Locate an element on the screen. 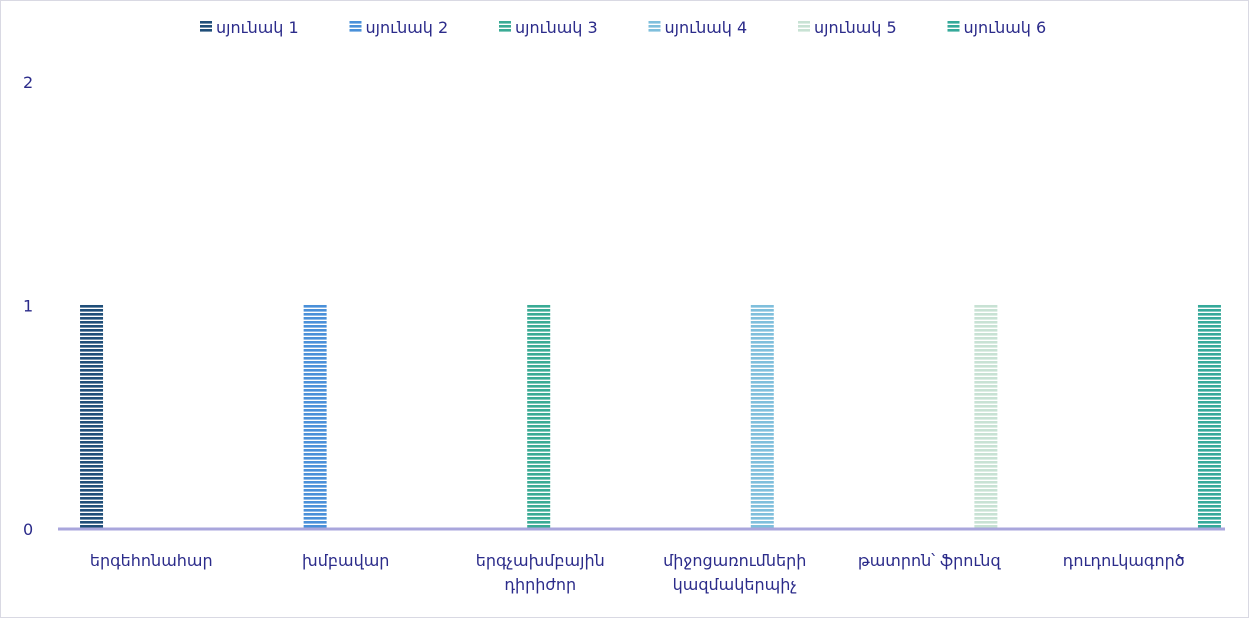 Image resolution: width=1251 pixels, height=621 pixels. legend-item: սյունակ 1 is located at coordinates (249, 27).